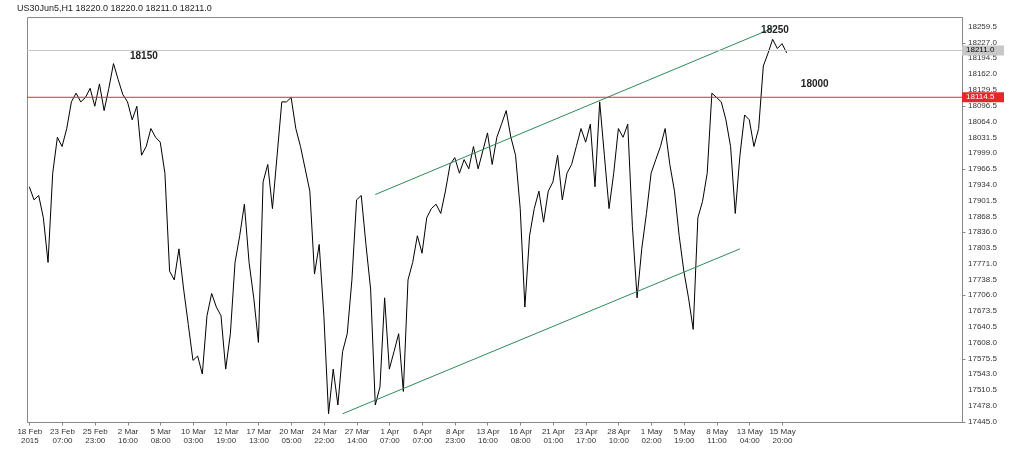 This screenshot has height=471, width=1024. What do you see at coordinates (983, 374) in the screenshot?
I see `y-tick-label: 17543.0` at bounding box center [983, 374].